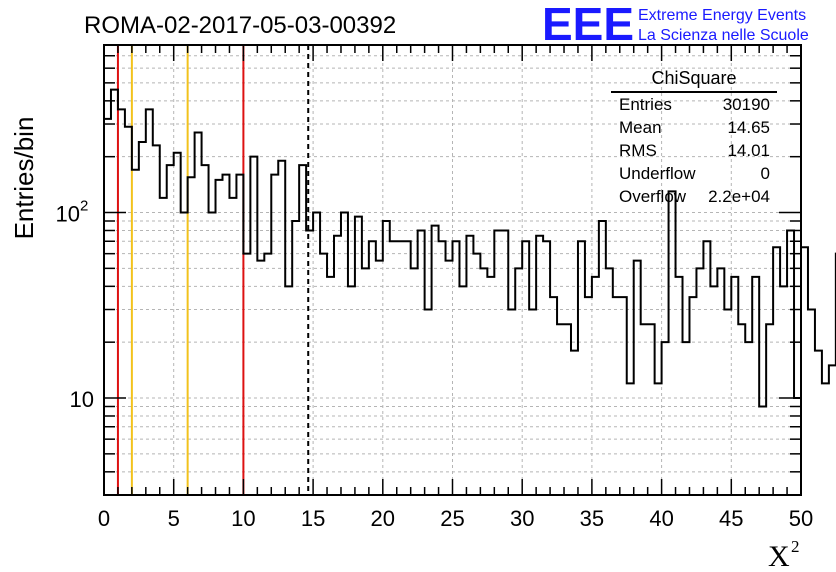  I want to click on chart-title: ROMA-02-2017-05-03-00392, so click(240, 25).